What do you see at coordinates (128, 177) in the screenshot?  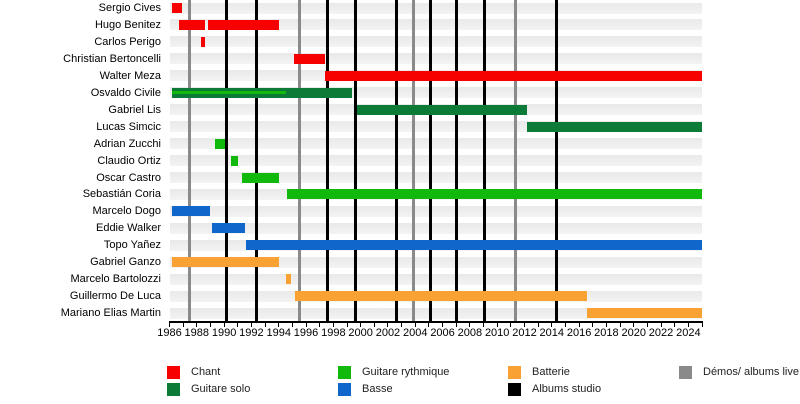 I see `member-name-label: Oscar Castro` at bounding box center [128, 177].